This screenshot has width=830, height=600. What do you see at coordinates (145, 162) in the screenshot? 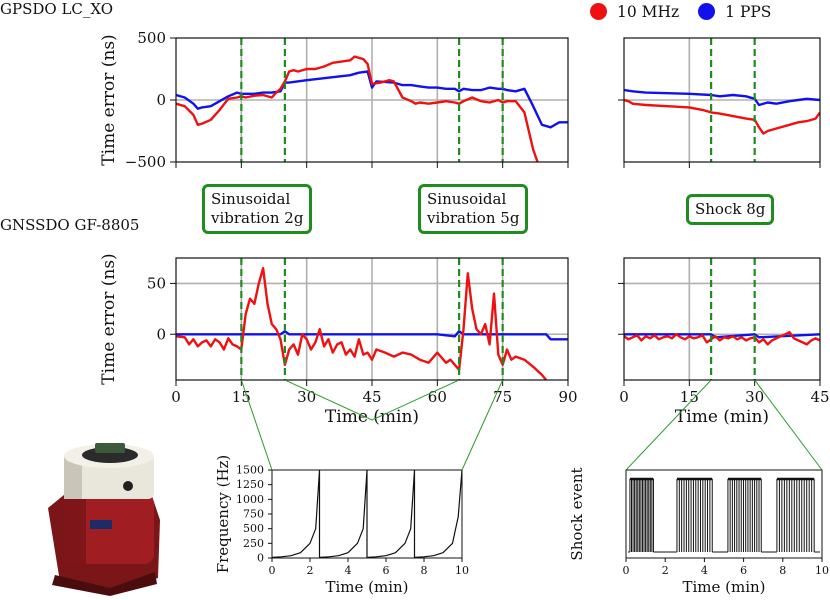
I see `y-tick-label: −500` at bounding box center [145, 162].